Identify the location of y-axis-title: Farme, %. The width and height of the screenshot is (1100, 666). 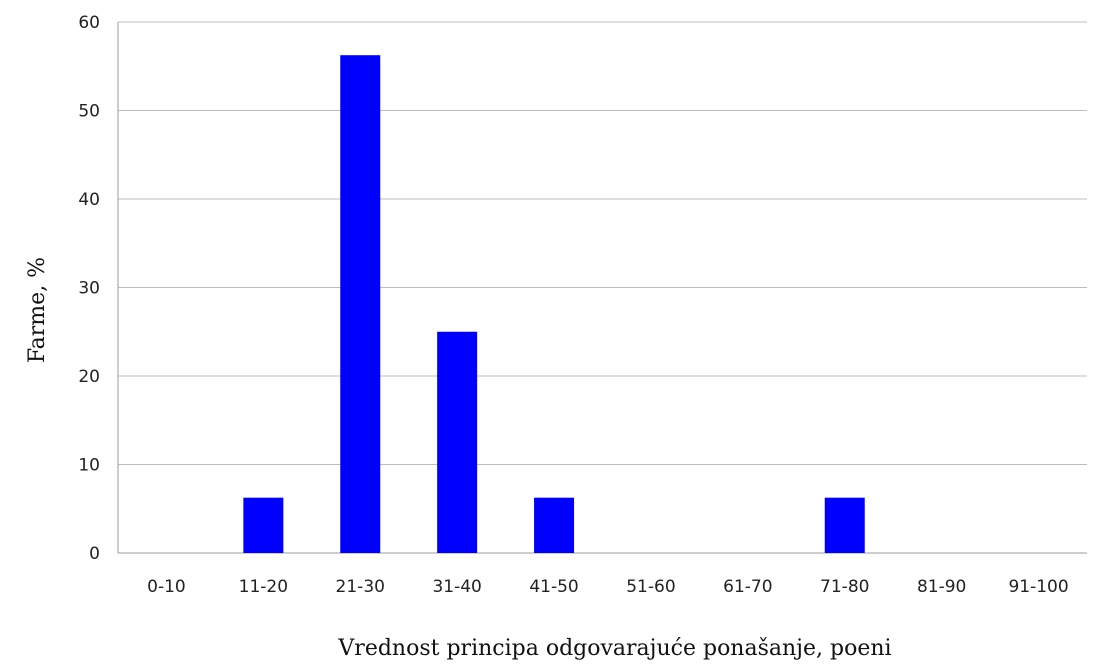
(37, 310).